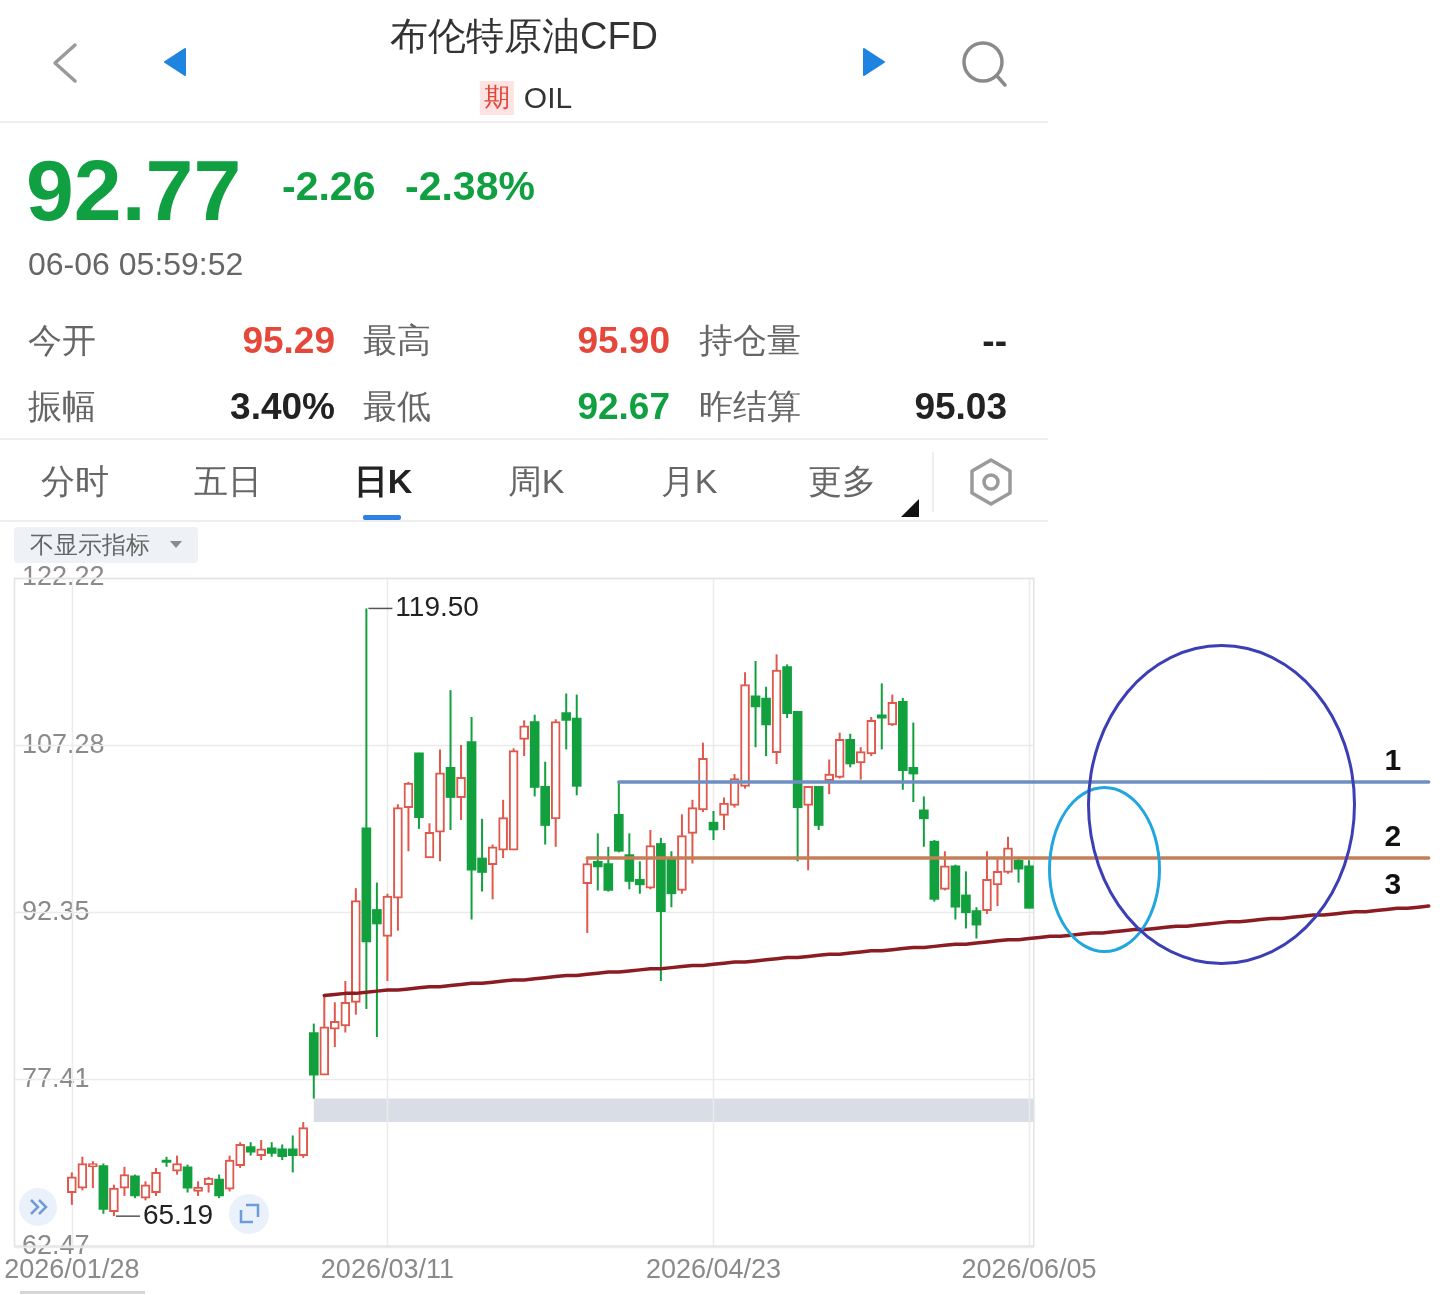 The width and height of the screenshot is (1440, 1295). What do you see at coordinates (750, 407) in the screenshot?
I see `text: 昨结算` at bounding box center [750, 407].